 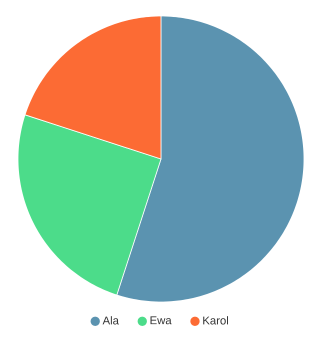 What do you see at coordinates (110, 320) in the screenshot?
I see `legend-label: Ala` at bounding box center [110, 320].